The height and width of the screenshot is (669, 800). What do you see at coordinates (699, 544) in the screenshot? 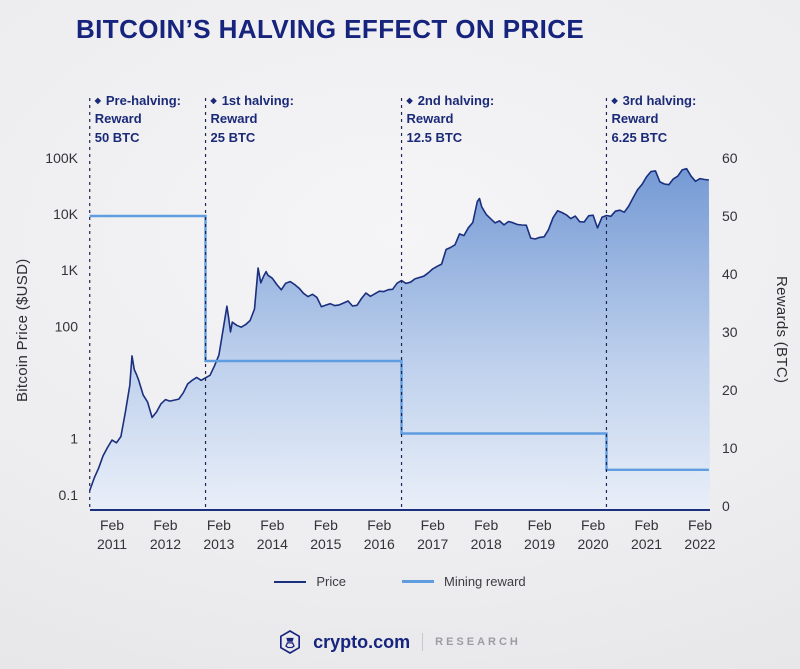
I see `x-tick-year: 2022` at bounding box center [699, 544].